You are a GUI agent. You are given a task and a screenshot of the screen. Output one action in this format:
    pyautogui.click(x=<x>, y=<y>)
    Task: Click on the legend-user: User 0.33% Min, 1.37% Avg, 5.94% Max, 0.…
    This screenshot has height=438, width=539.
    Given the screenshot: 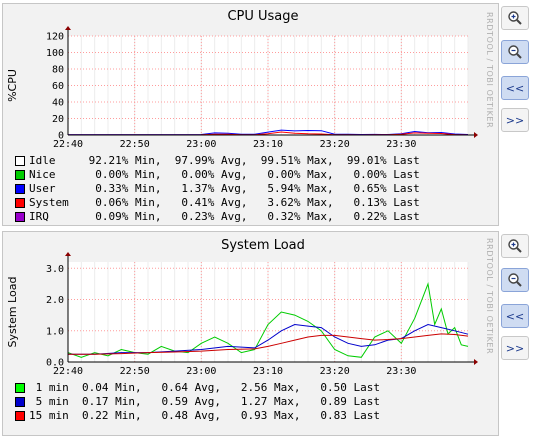 What is the action you would take?
    pyautogui.click(x=217, y=189)
    